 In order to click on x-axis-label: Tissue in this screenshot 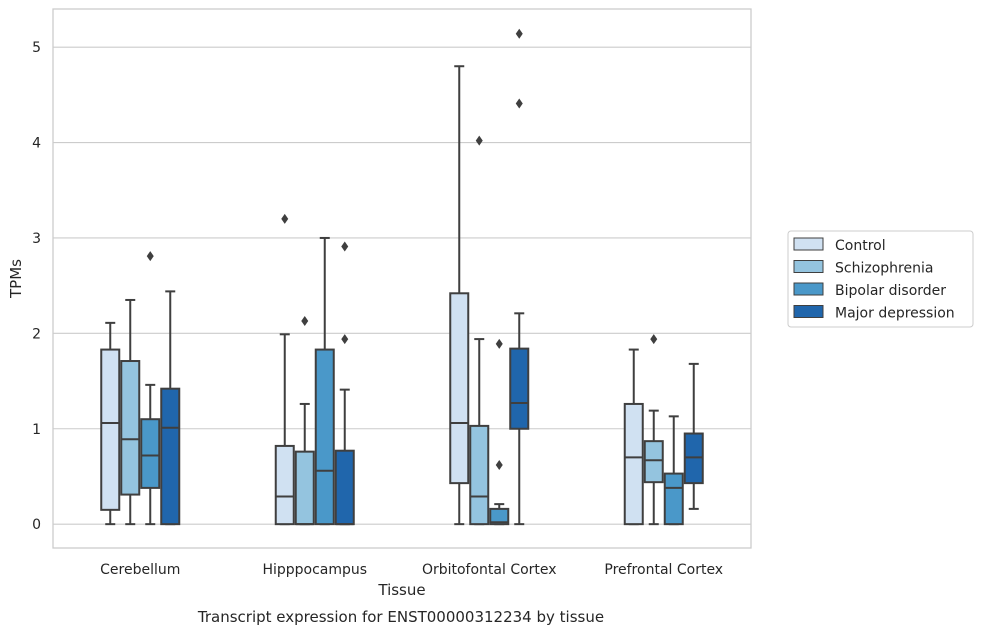, I will do `click(401, 590)`.